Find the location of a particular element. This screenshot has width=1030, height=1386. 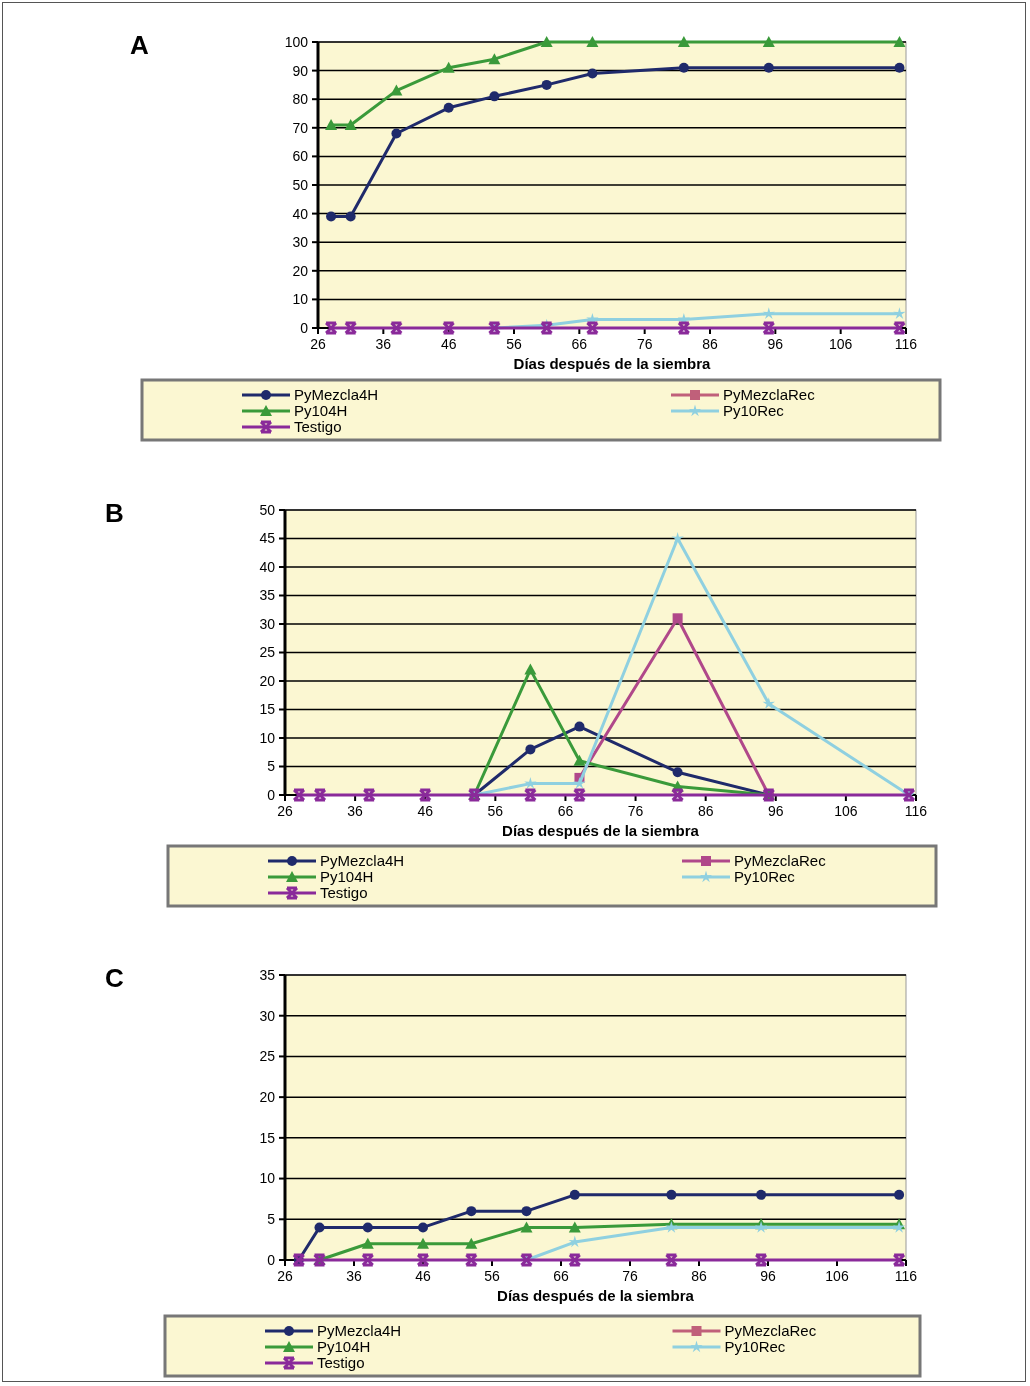

x-tick-label: 76 is located at coordinates (630, 1276).